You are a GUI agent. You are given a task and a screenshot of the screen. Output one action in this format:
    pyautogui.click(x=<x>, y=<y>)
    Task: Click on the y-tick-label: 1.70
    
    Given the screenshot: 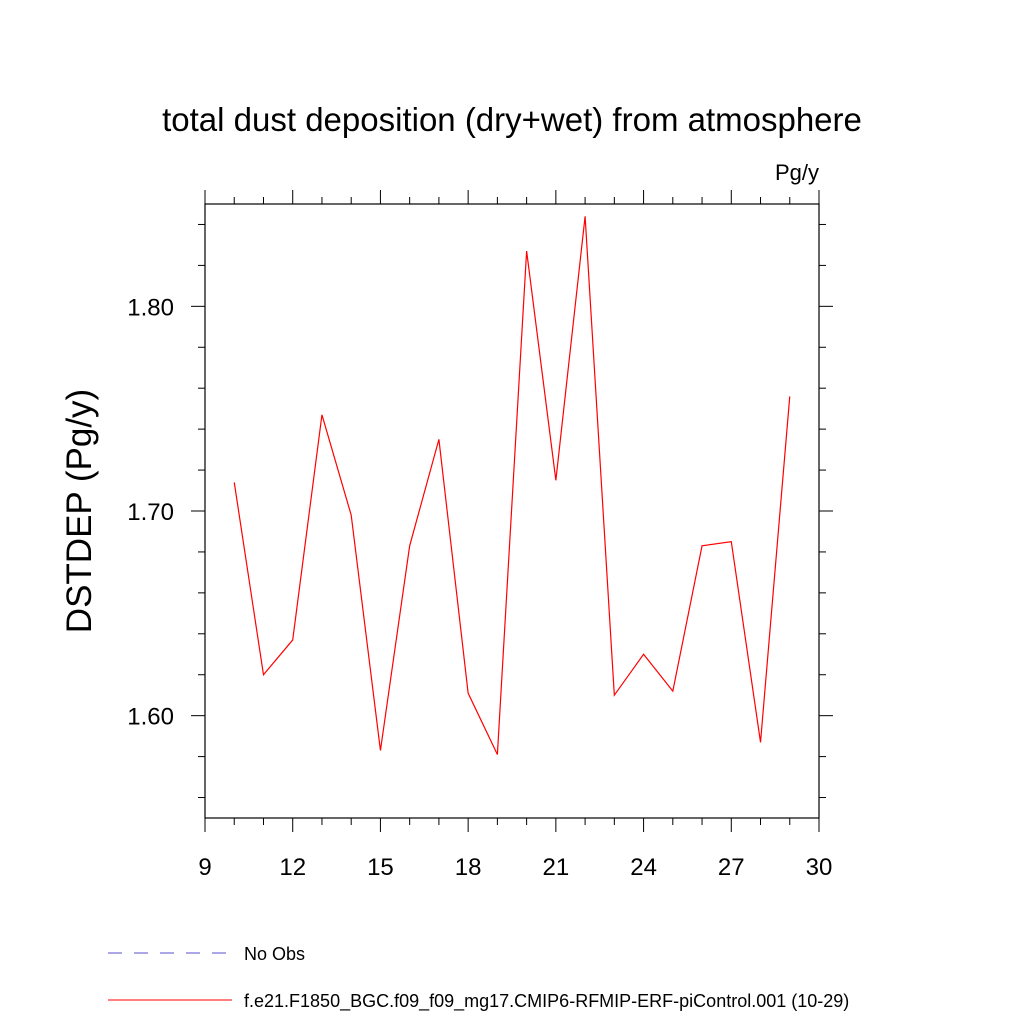 What is the action you would take?
    pyautogui.click(x=150, y=512)
    